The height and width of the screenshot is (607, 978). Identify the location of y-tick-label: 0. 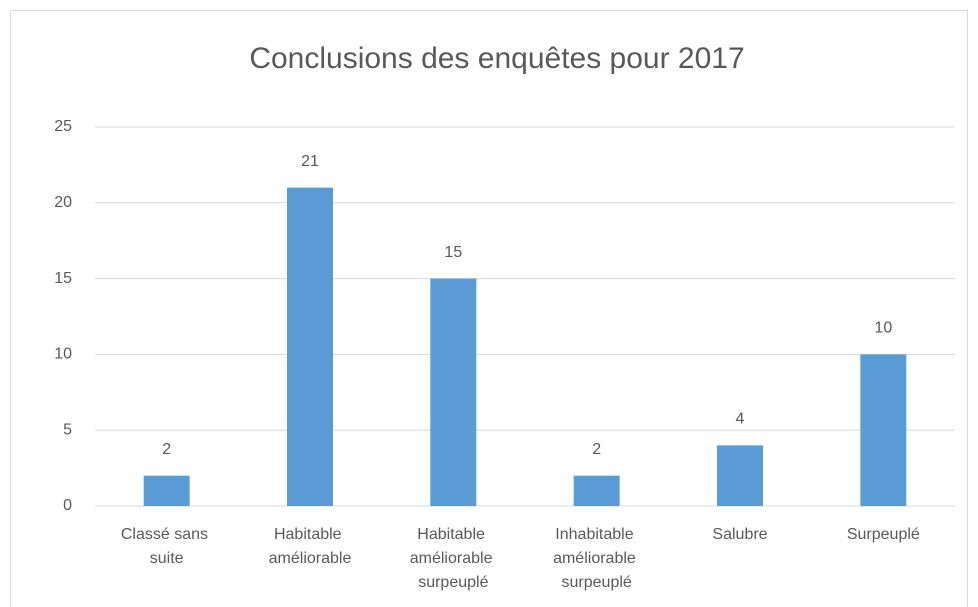
(67, 505).